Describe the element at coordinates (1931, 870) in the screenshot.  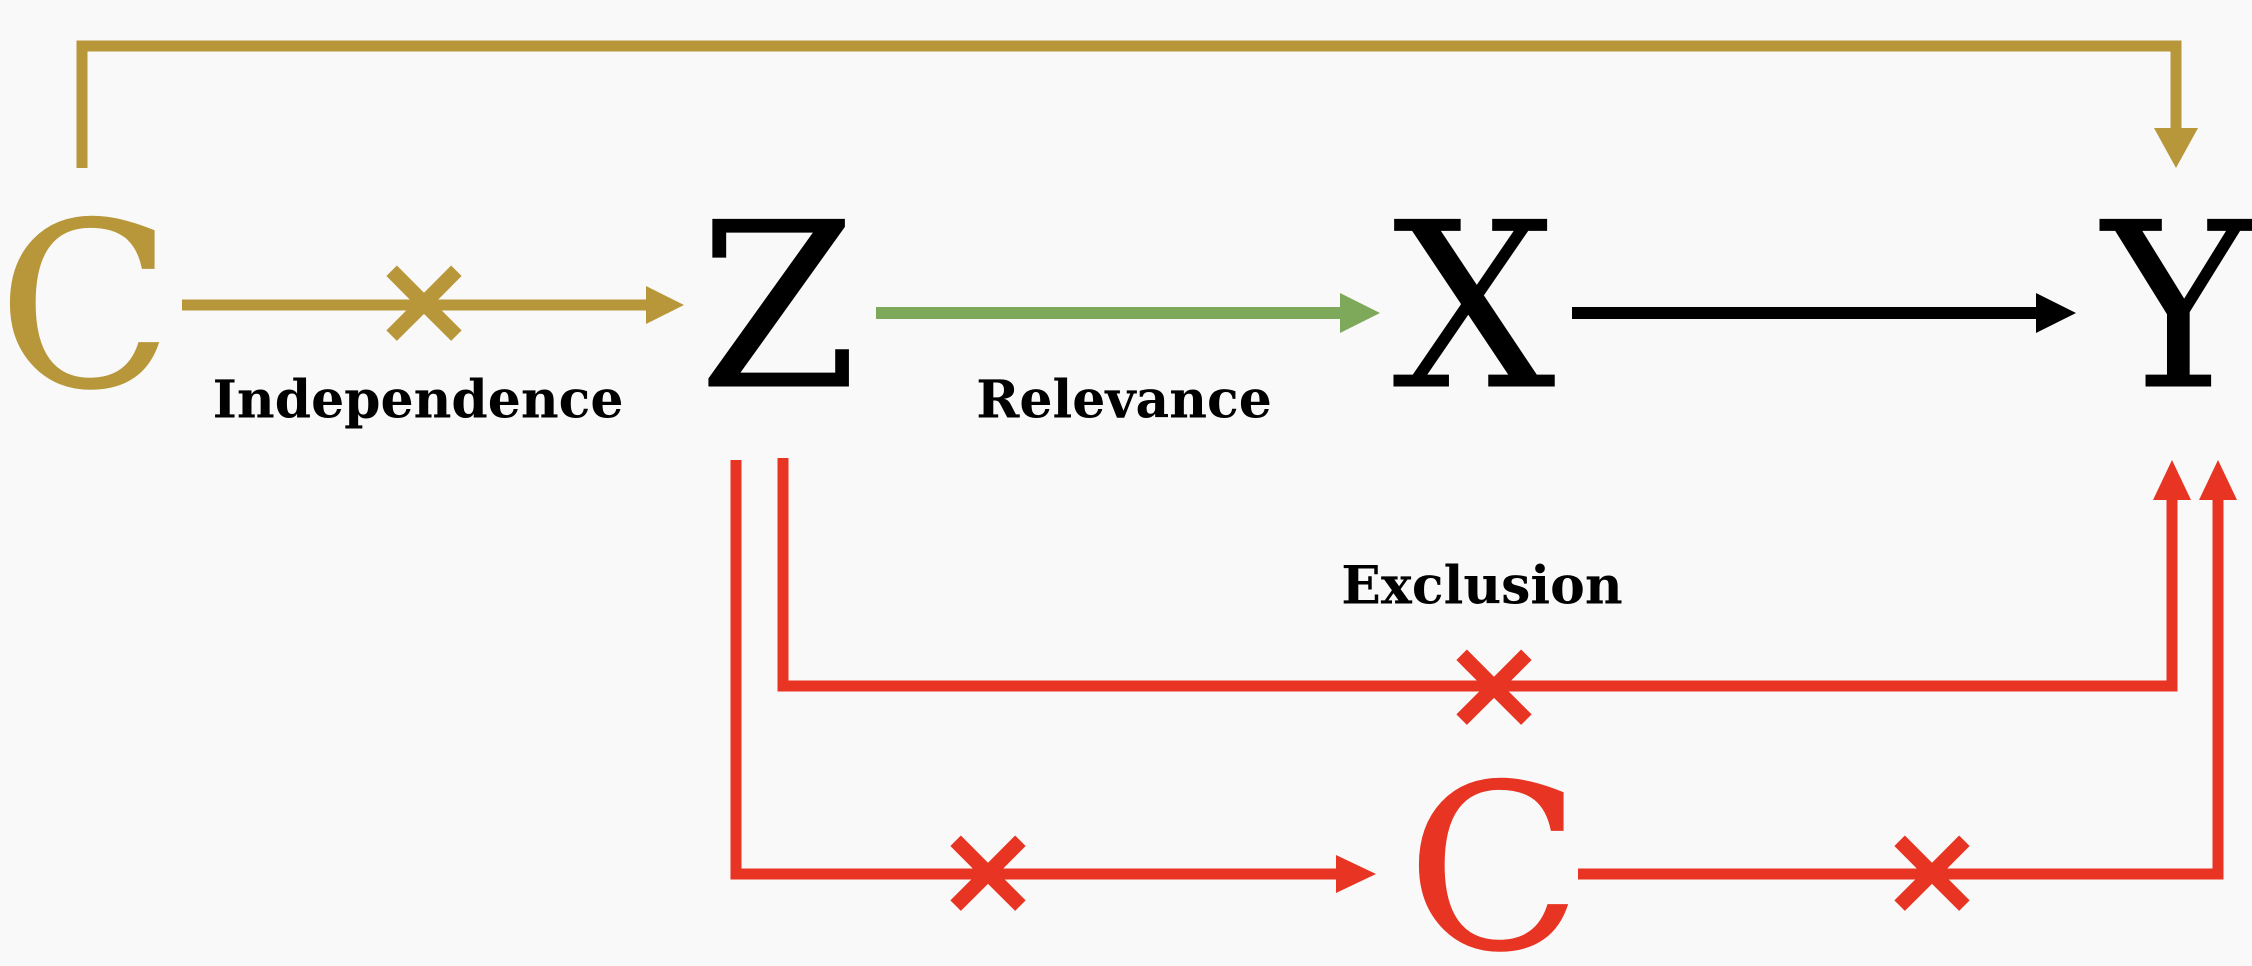
I see `c-to-y-cross-mark: ×` at that location.